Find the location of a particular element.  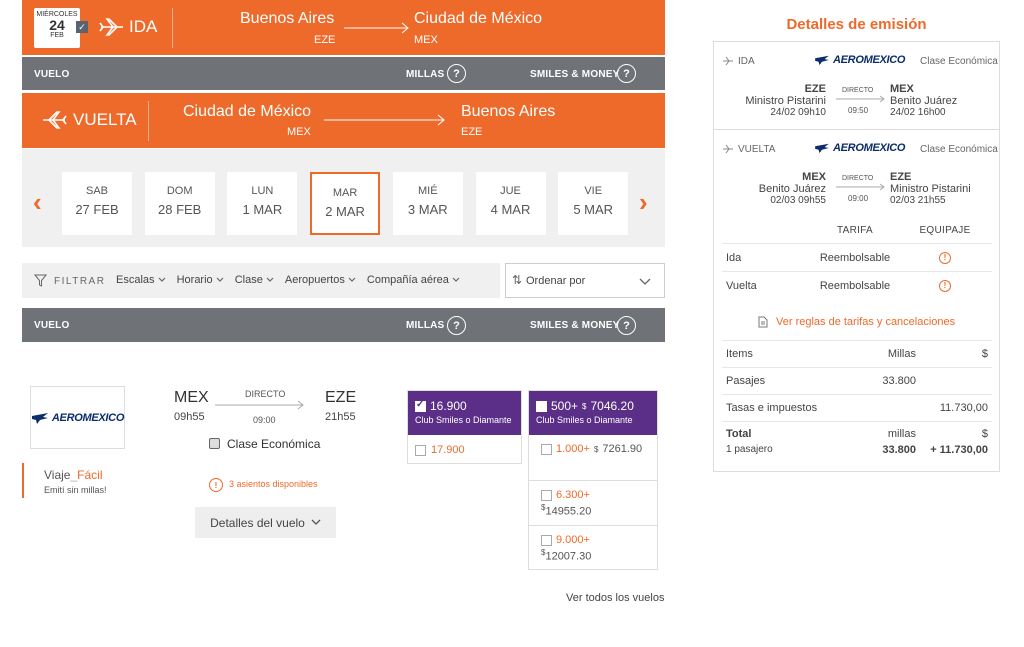

filter-dropdown-label: Aeropuertos is located at coordinates (314, 280).